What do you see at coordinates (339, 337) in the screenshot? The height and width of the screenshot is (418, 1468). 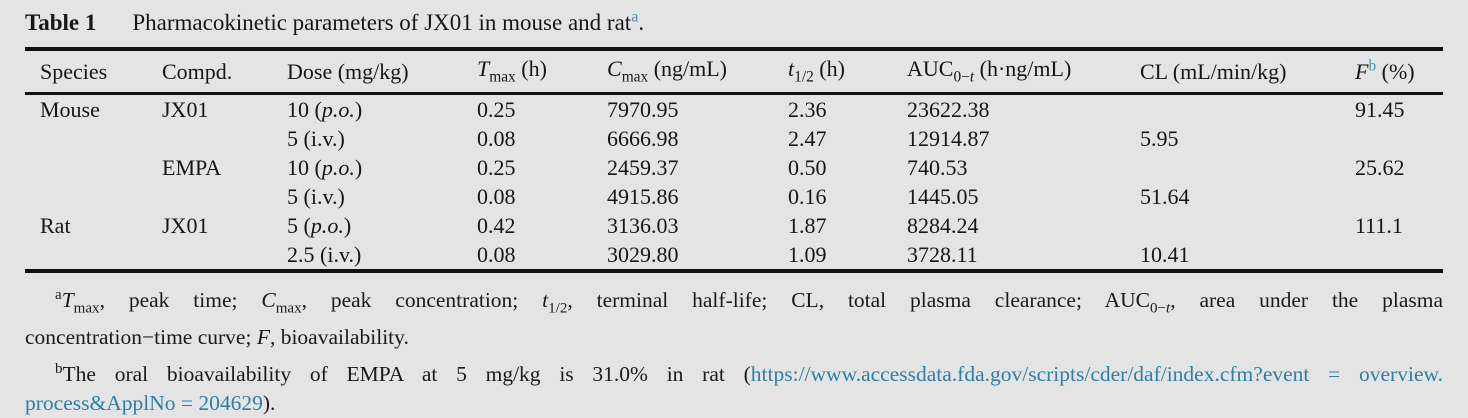 I see `text-segment: , bioavailability.` at bounding box center [339, 337].